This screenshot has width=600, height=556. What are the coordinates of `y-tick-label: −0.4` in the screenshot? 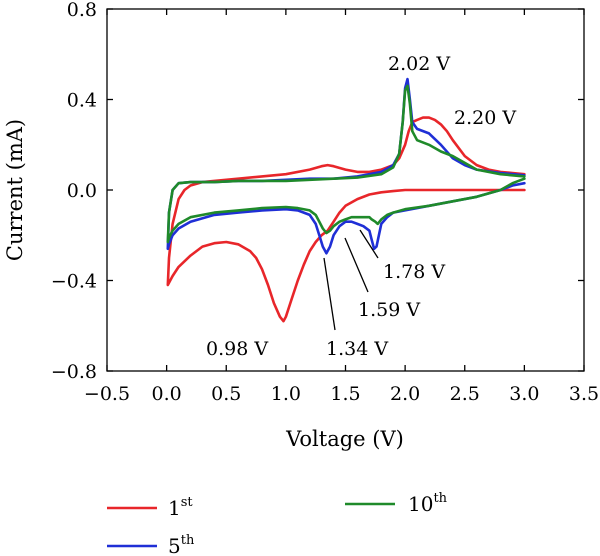 It's located at (74, 282).